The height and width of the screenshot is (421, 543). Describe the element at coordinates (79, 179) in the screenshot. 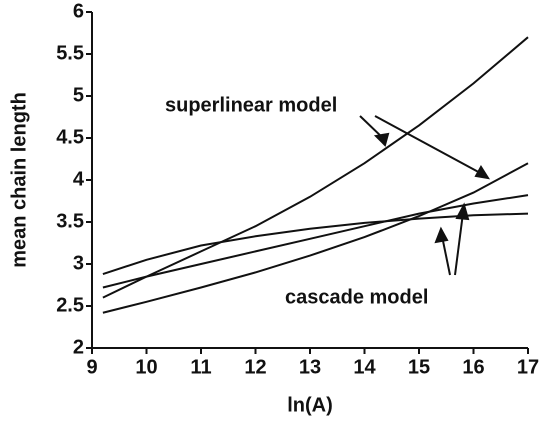

I see `y-tick-label: 4` at that location.